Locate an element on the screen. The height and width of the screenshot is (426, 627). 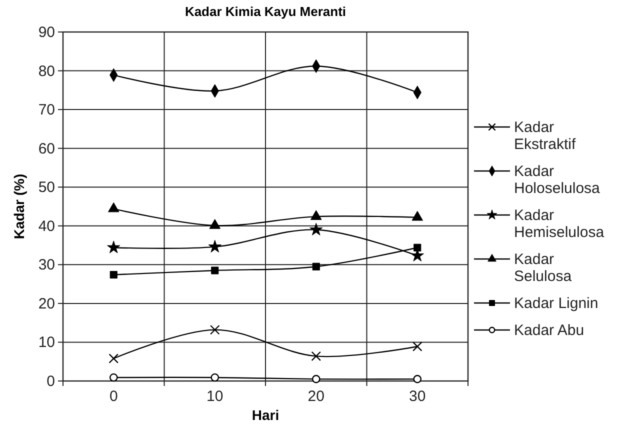
x-axis-title: Hari is located at coordinates (266, 415).